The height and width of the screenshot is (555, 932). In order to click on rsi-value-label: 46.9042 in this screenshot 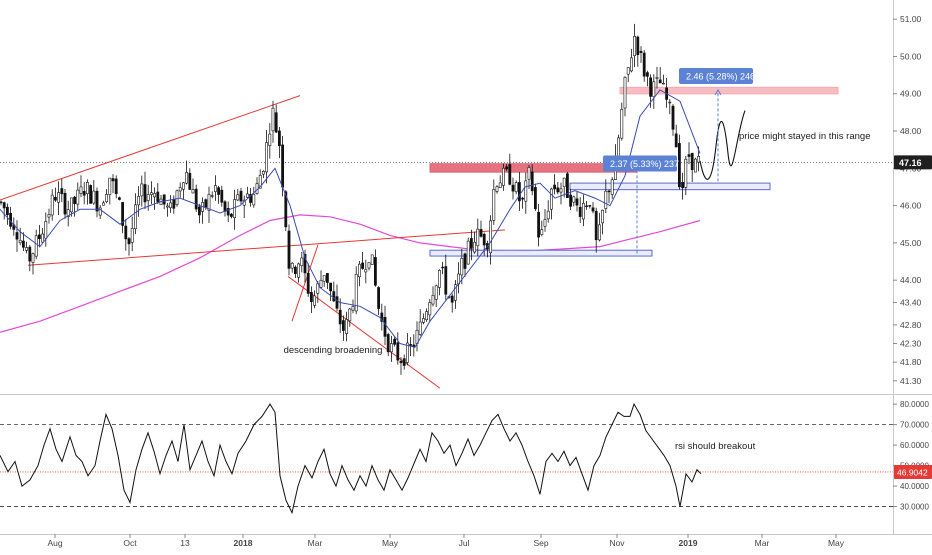, I will do `click(912, 472)`.